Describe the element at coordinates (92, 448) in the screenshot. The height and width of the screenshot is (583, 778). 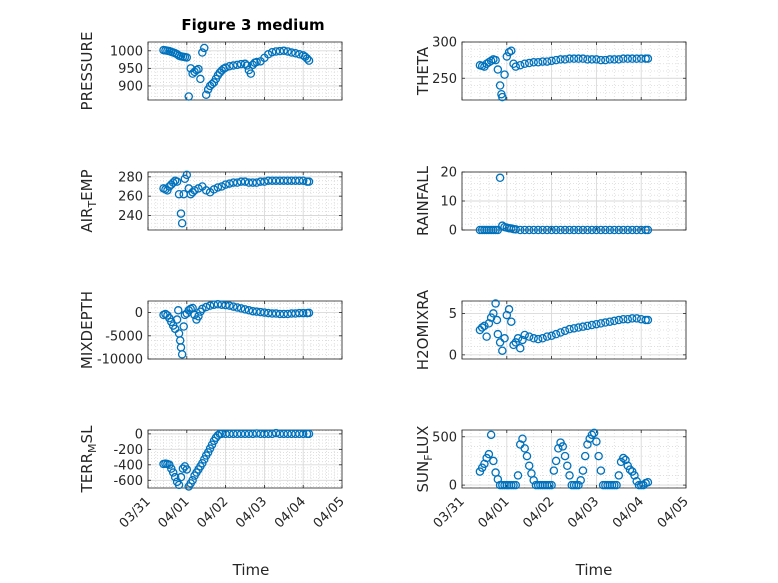
I see `terr_msl-y-axis-label-sub: M` at that location.